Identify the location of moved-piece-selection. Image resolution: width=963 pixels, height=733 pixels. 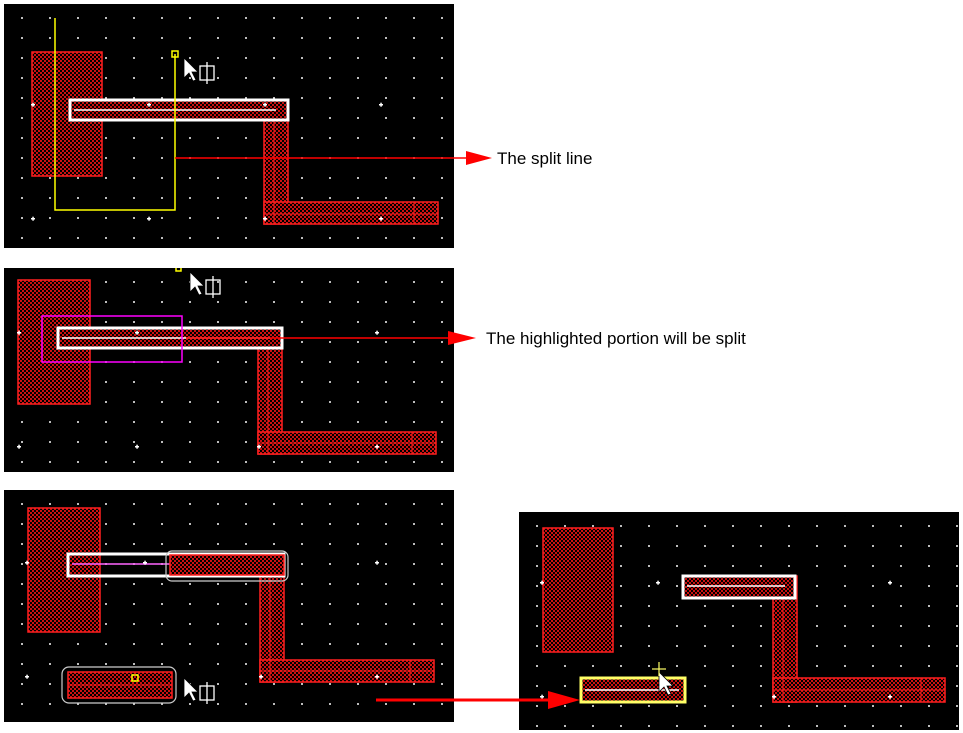
(119, 685).